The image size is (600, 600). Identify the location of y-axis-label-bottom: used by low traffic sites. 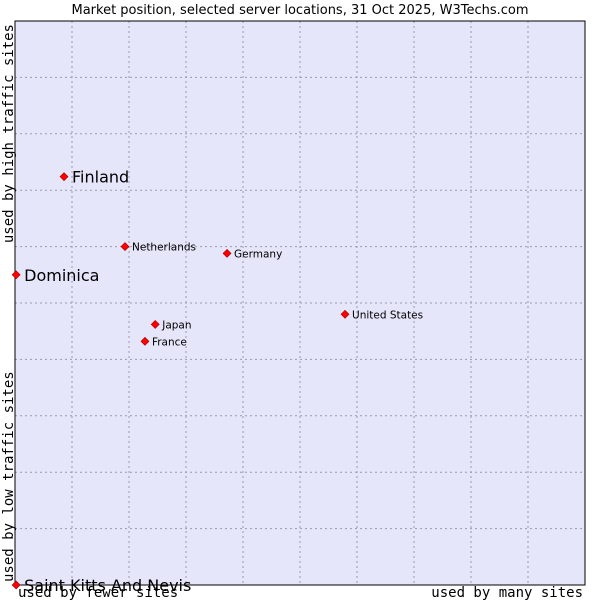
(9, 476).